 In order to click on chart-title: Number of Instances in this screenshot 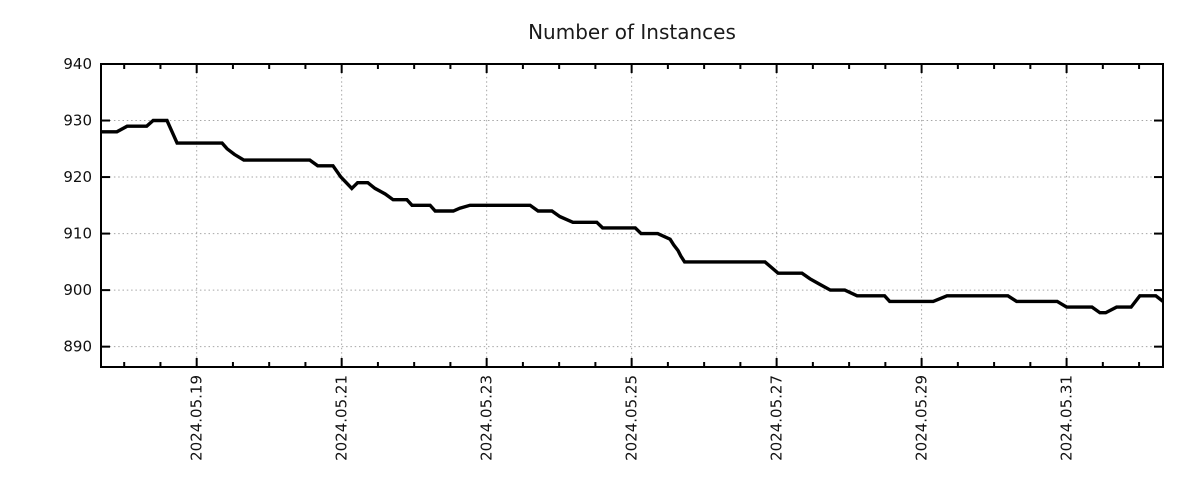, I will do `click(632, 32)`.